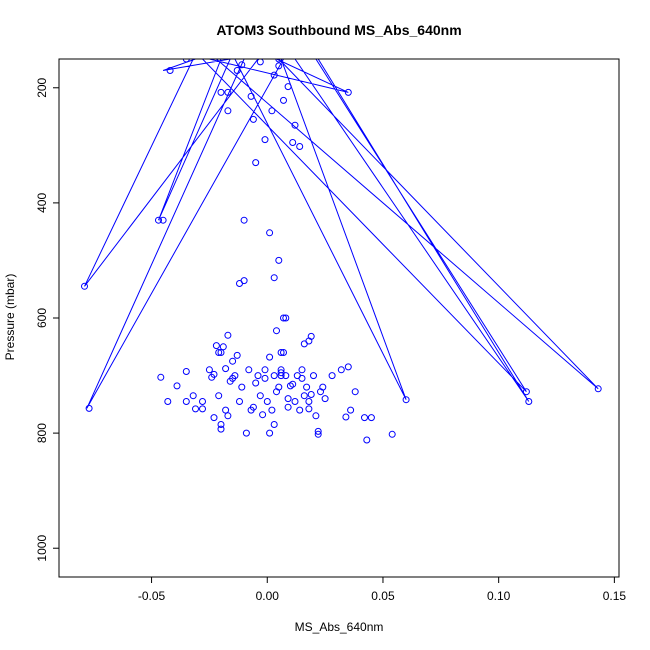 This screenshot has height=650, width=650. Describe the element at coordinates (383, 596) in the screenshot. I see `x-tick-label: 0.05` at that location.